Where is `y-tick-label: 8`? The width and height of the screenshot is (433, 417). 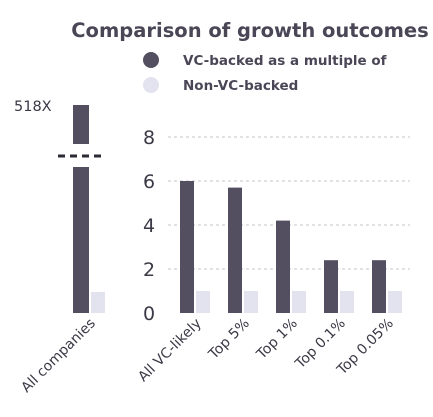
y-tick-label: 8 is located at coordinates (149, 138).